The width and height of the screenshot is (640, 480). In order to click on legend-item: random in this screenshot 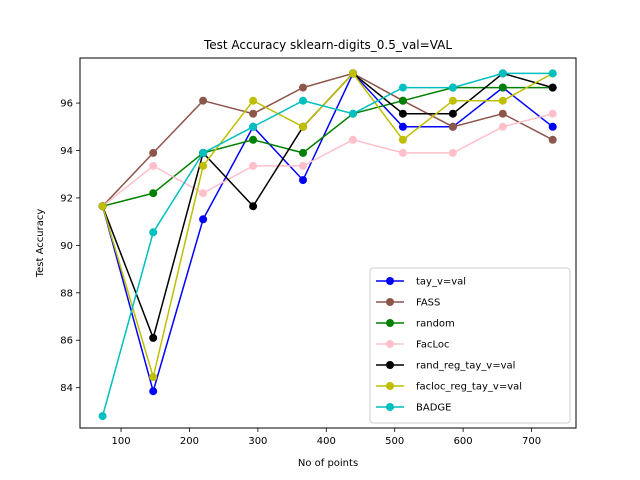, I will do `click(415, 324)`.